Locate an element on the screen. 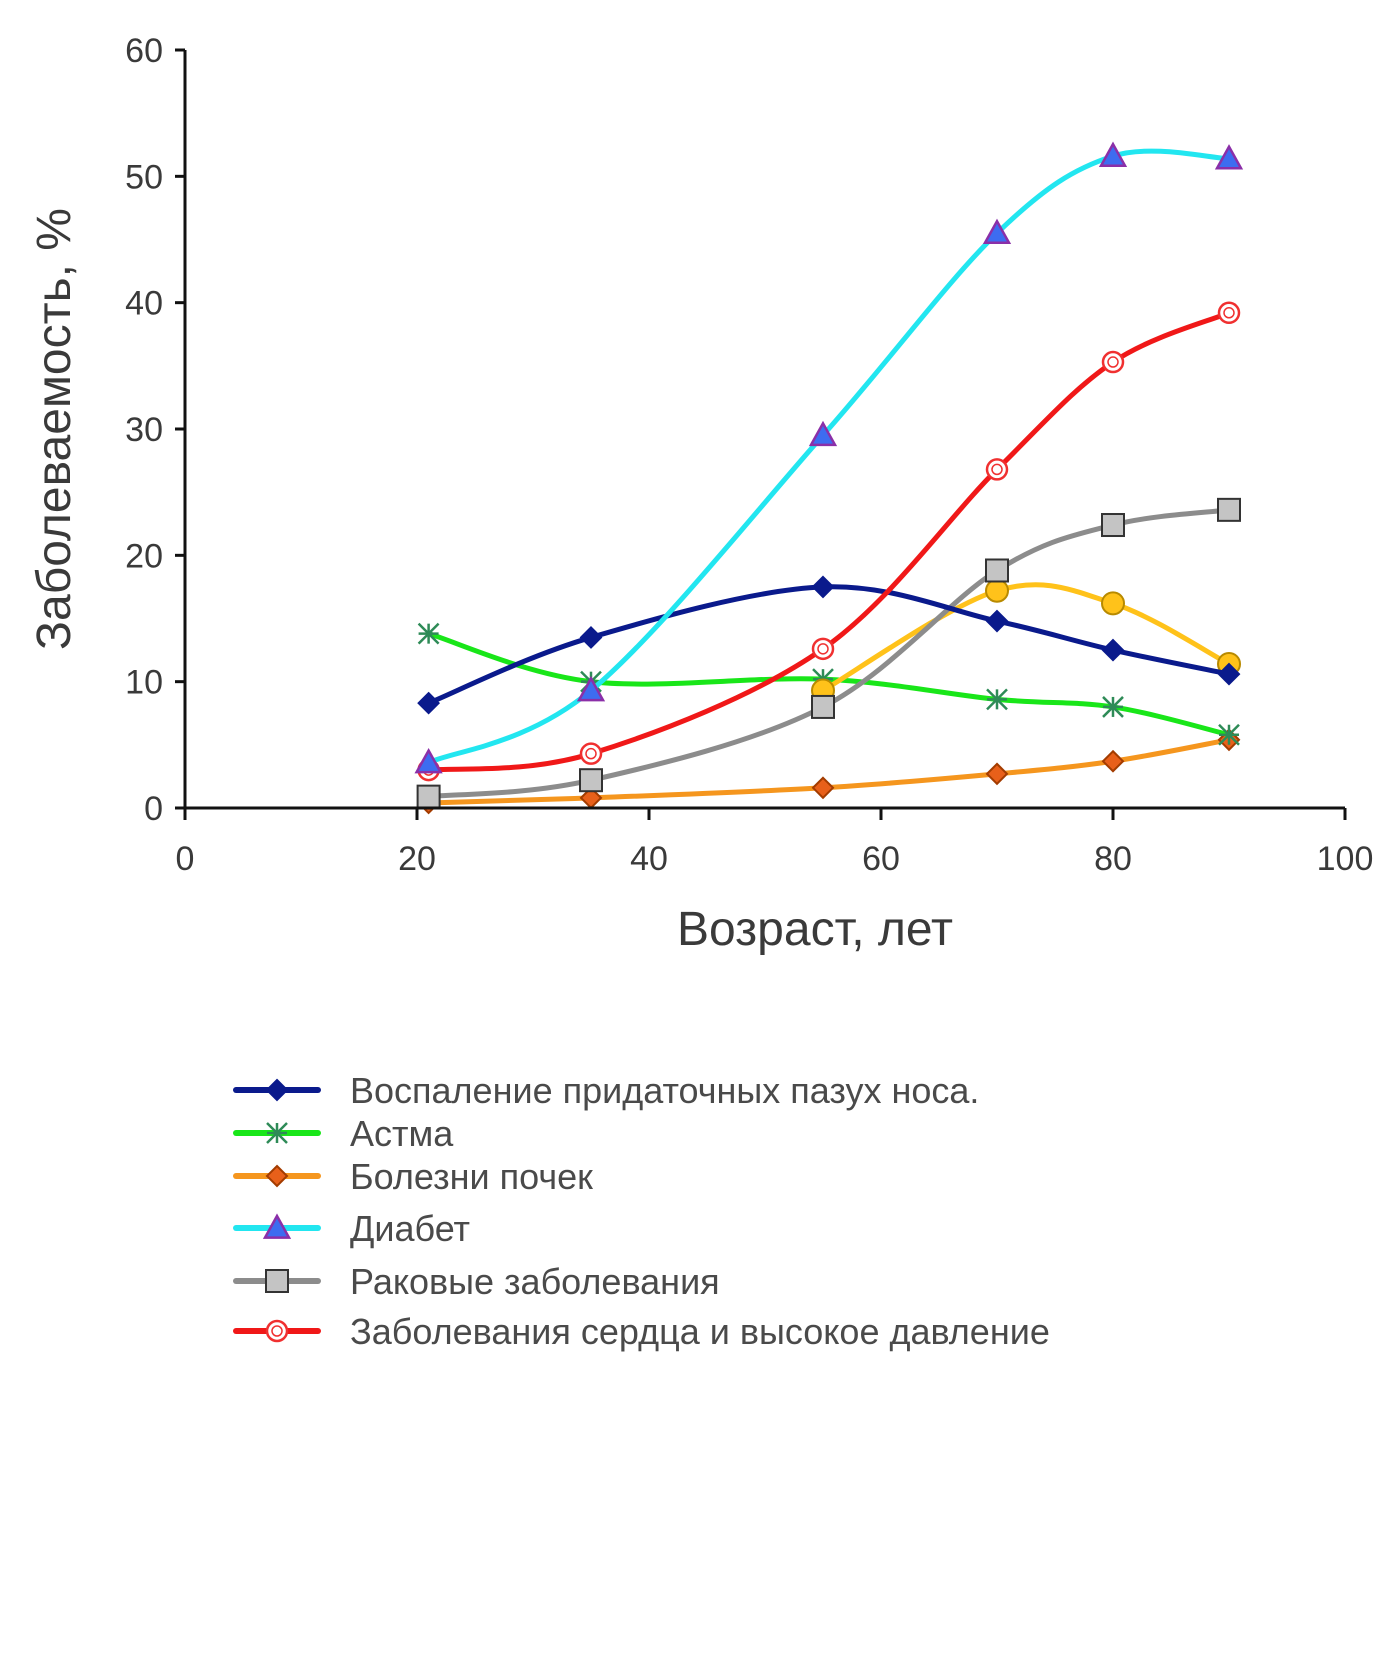 The image size is (1400, 1671). legend-item: Астма is located at coordinates (343, 1133).